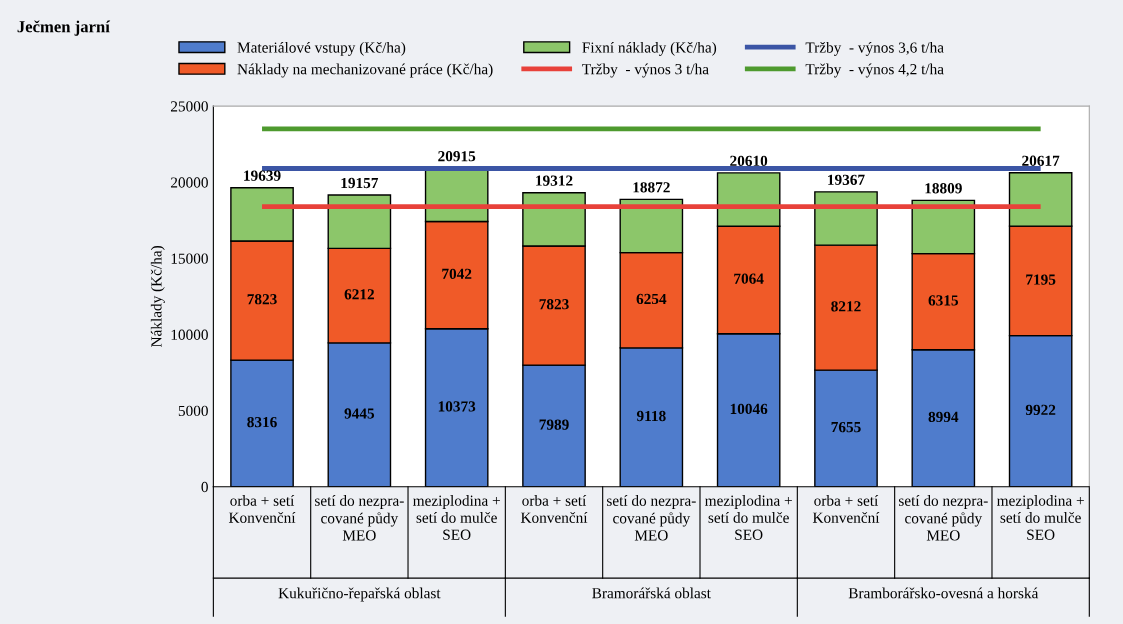  Describe the element at coordinates (359, 413) in the screenshot. I see `data-label: 9445` at that location.